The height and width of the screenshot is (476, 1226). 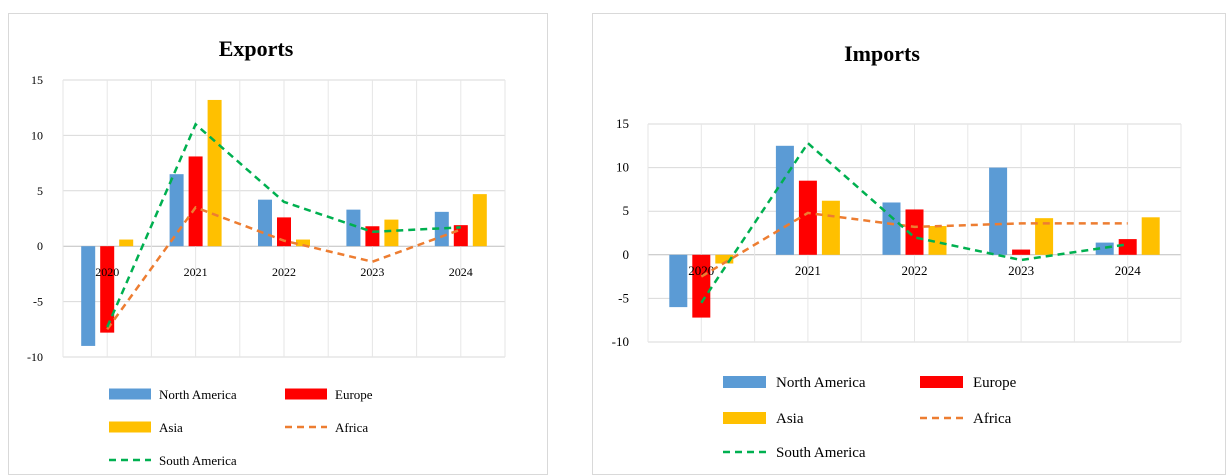 I want to click on exports-legend-swatch-europe, so click(x=306, y=394).